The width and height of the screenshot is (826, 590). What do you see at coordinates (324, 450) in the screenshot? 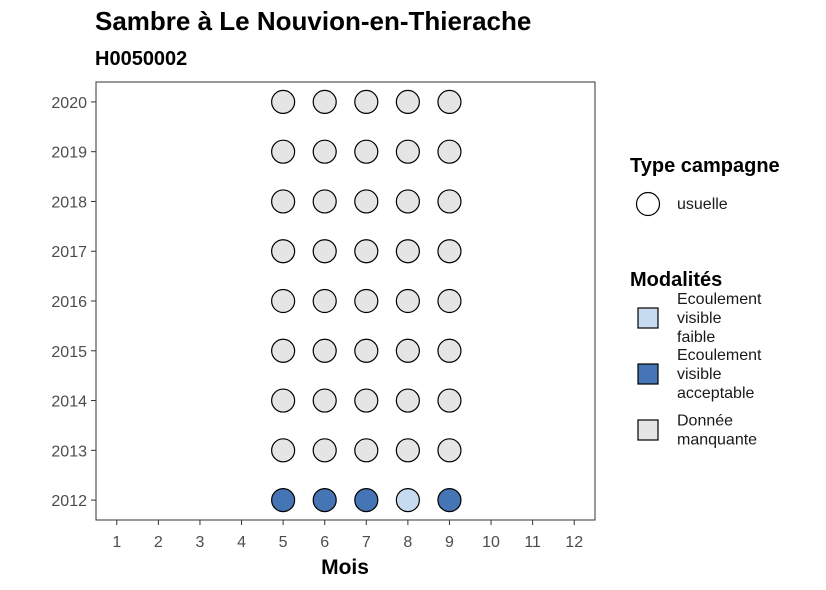
I see `point-2013-6-manquante` at bounding box center [324, 450].